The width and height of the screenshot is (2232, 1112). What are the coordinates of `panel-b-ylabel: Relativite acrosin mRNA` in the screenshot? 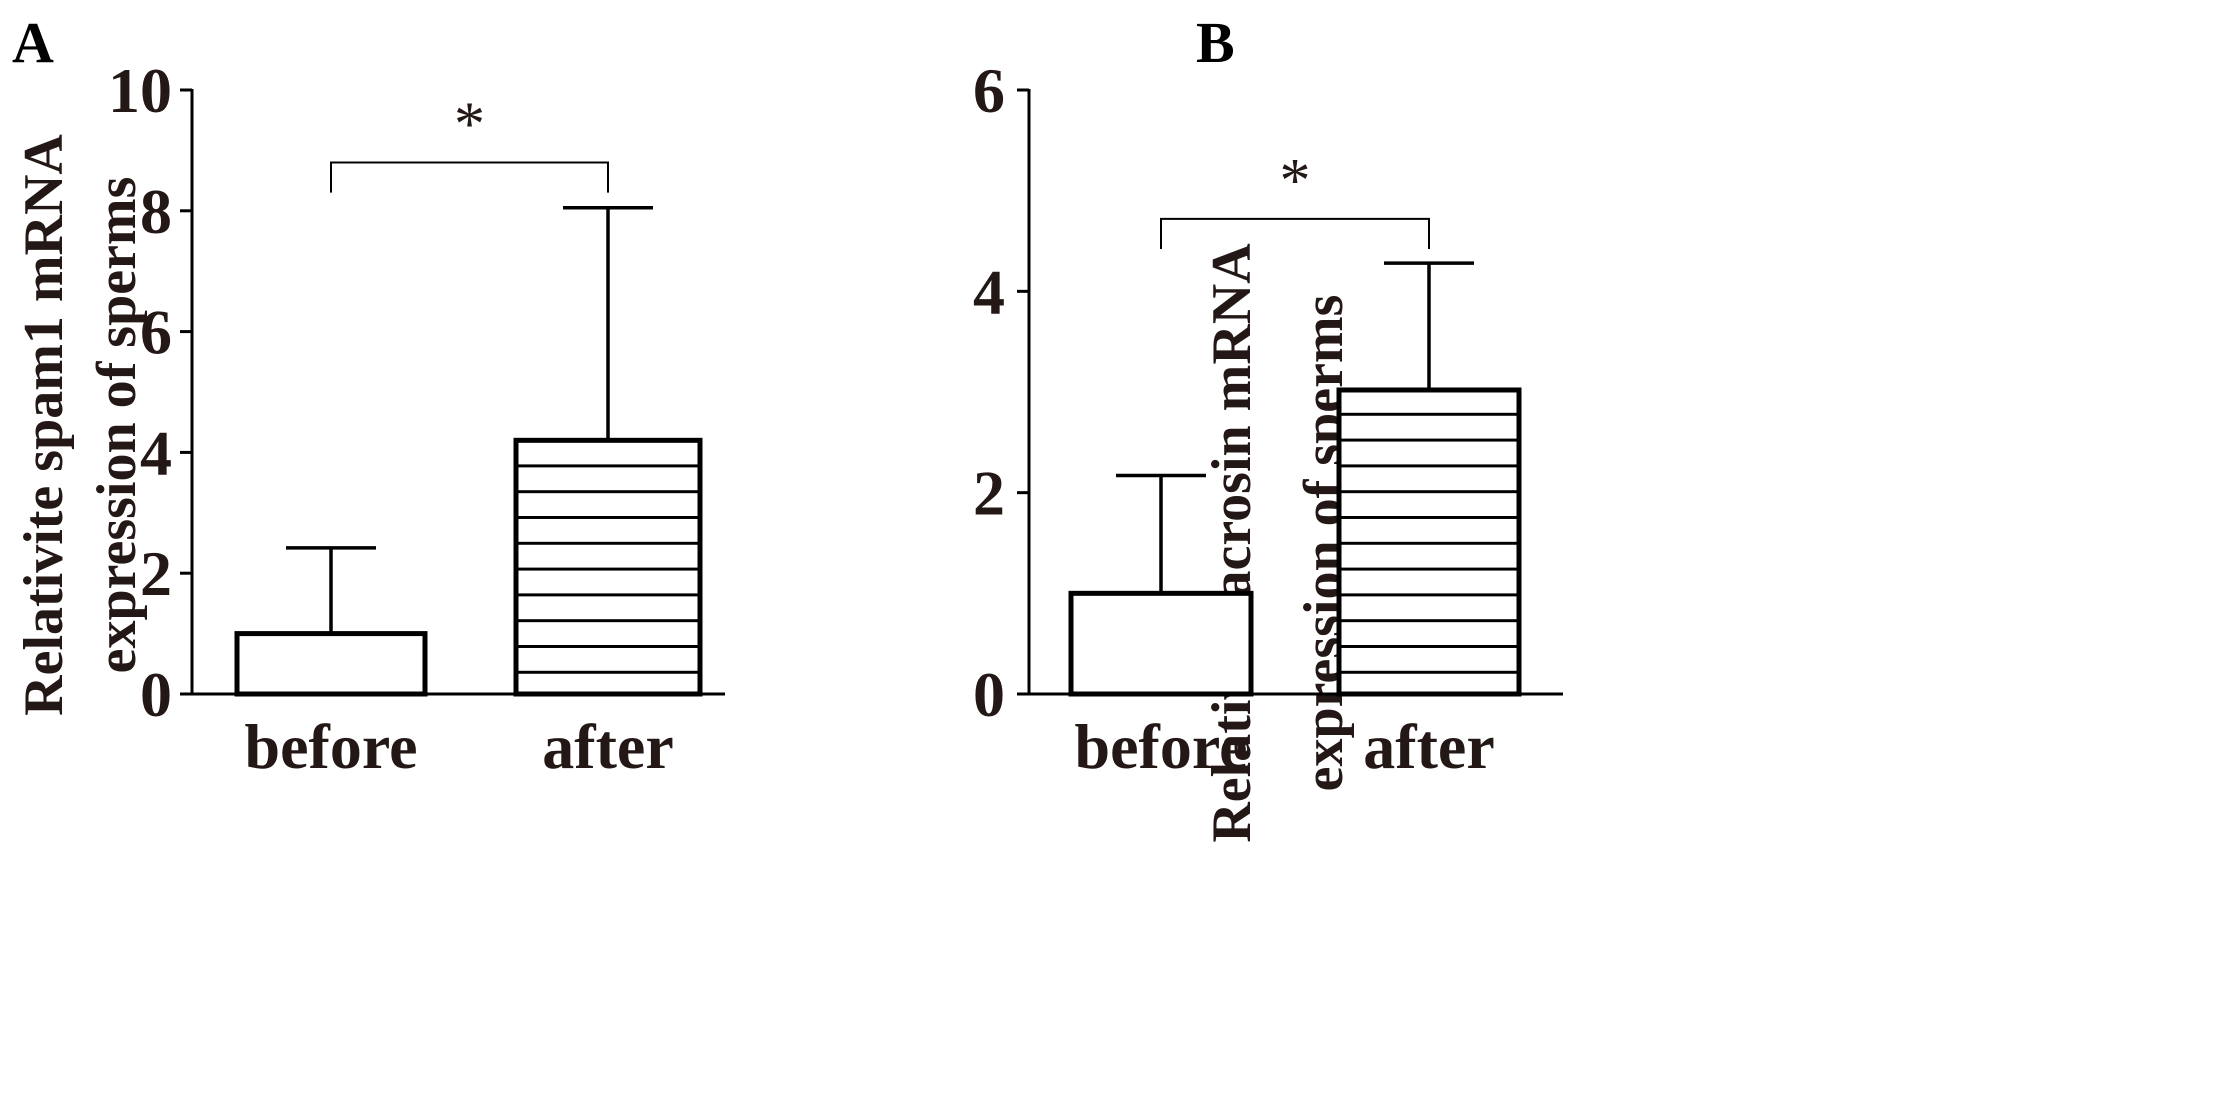 It's located at (1232, 543).